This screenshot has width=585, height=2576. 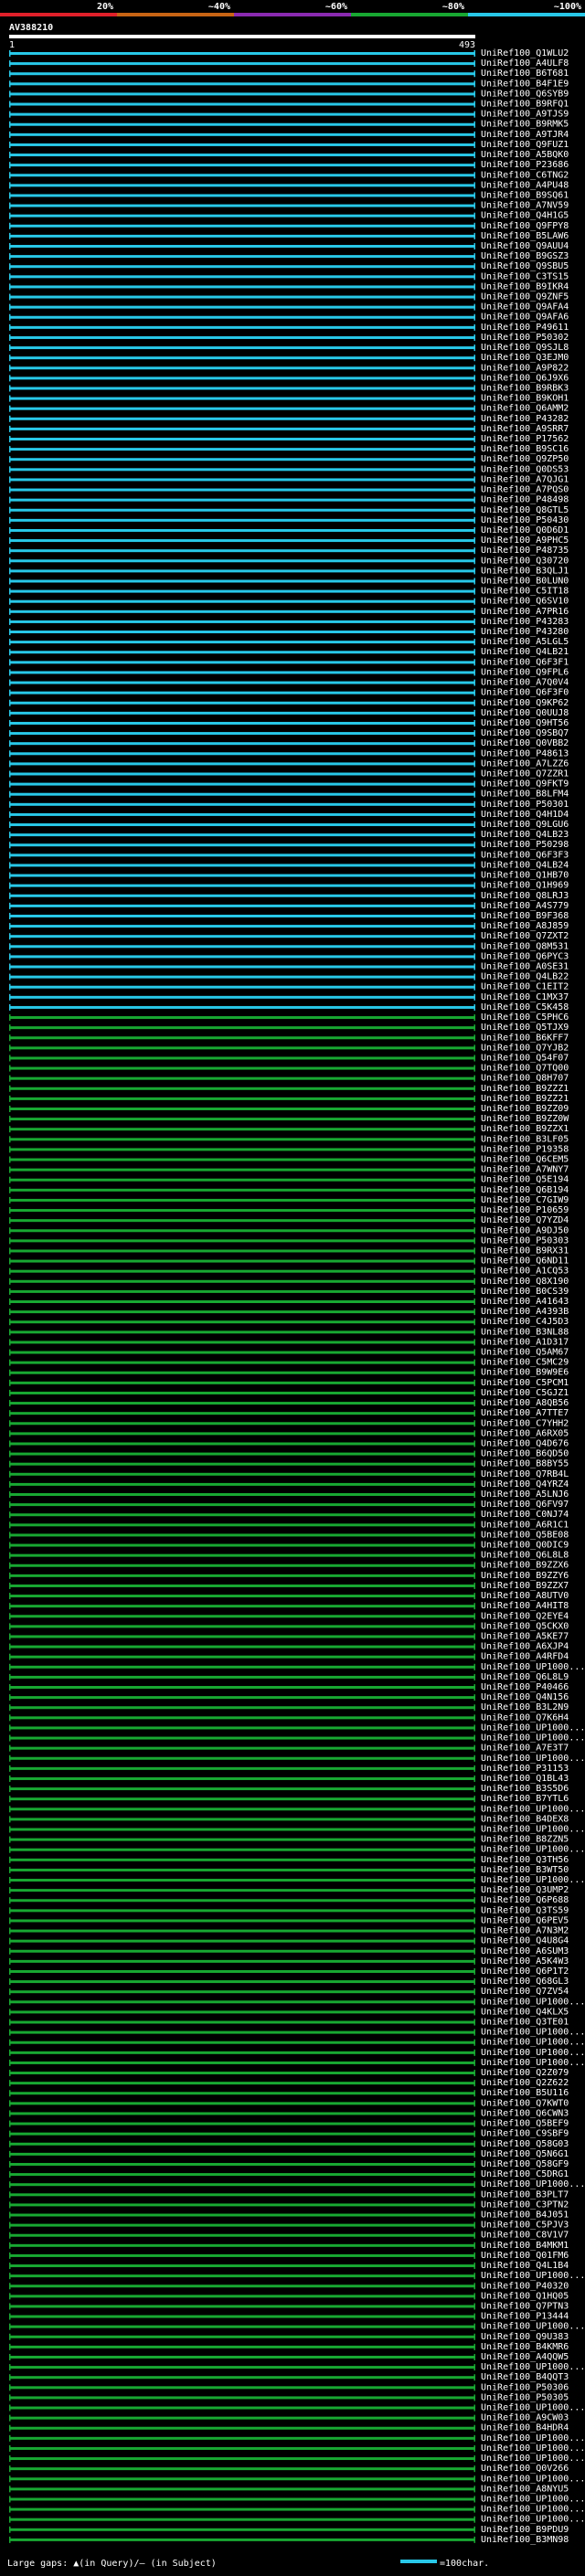 I want to click on hit-label: UniRef100_B9F368, so click(x=525, y=916).